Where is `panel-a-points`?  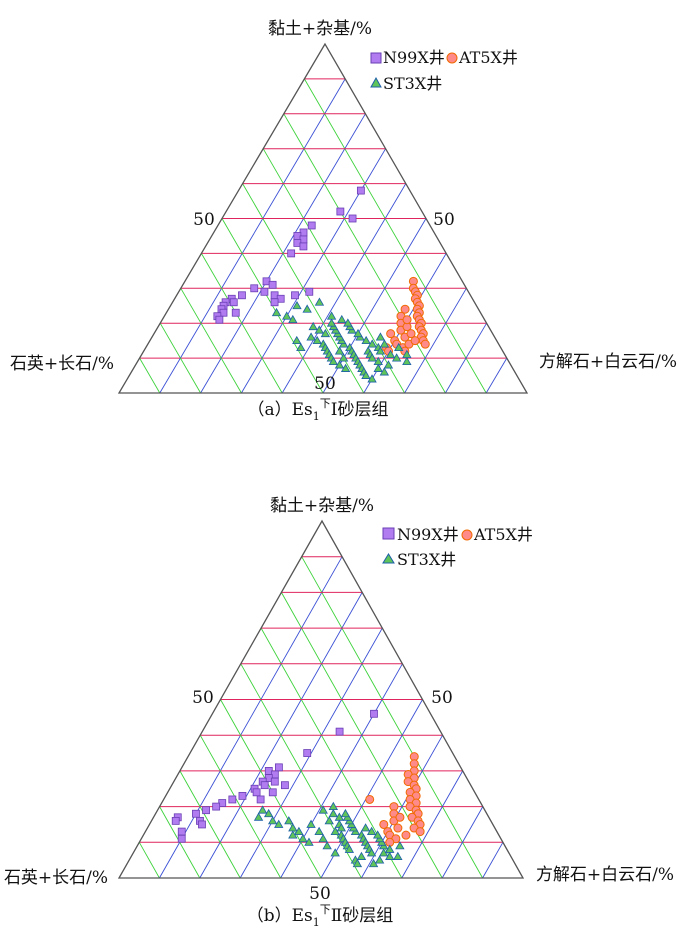 panel-a-points is located at coordinates (321, 284).